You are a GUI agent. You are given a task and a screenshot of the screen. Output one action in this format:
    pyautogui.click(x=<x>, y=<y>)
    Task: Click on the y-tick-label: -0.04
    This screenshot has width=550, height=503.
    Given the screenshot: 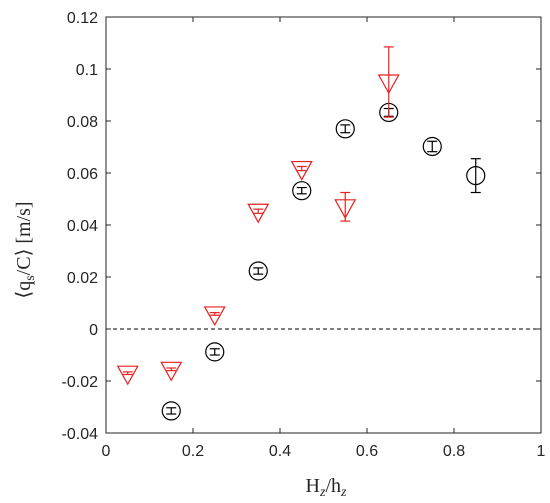 What is the action you would take?
    pyautogui.click(x=80, y=434)
    